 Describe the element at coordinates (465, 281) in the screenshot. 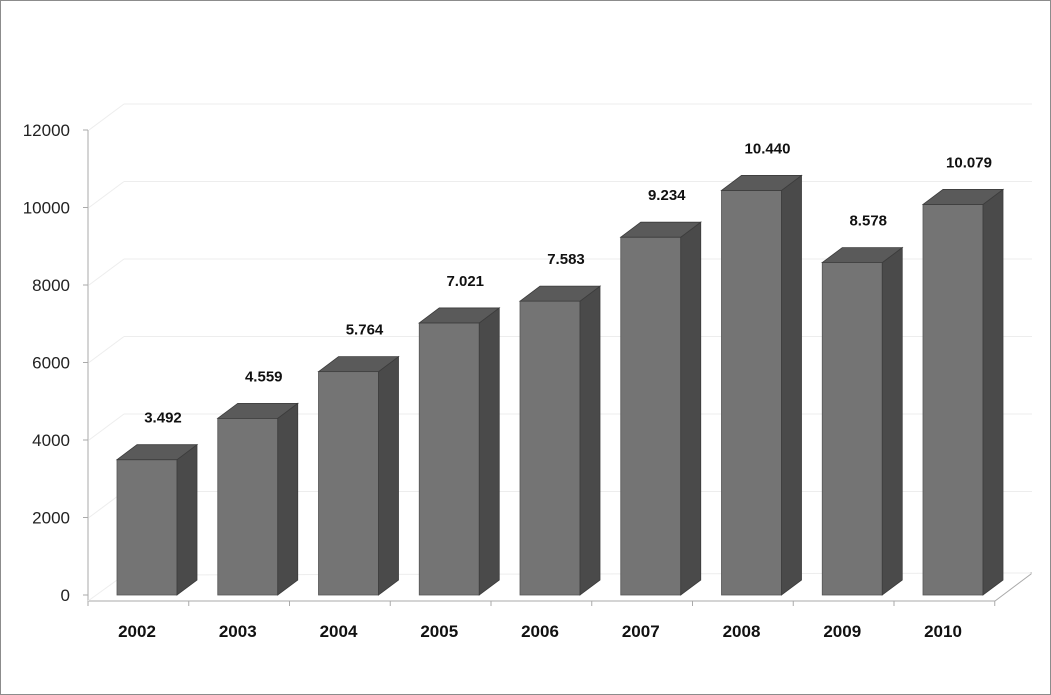

I see `data-label: 7.021` at that location.